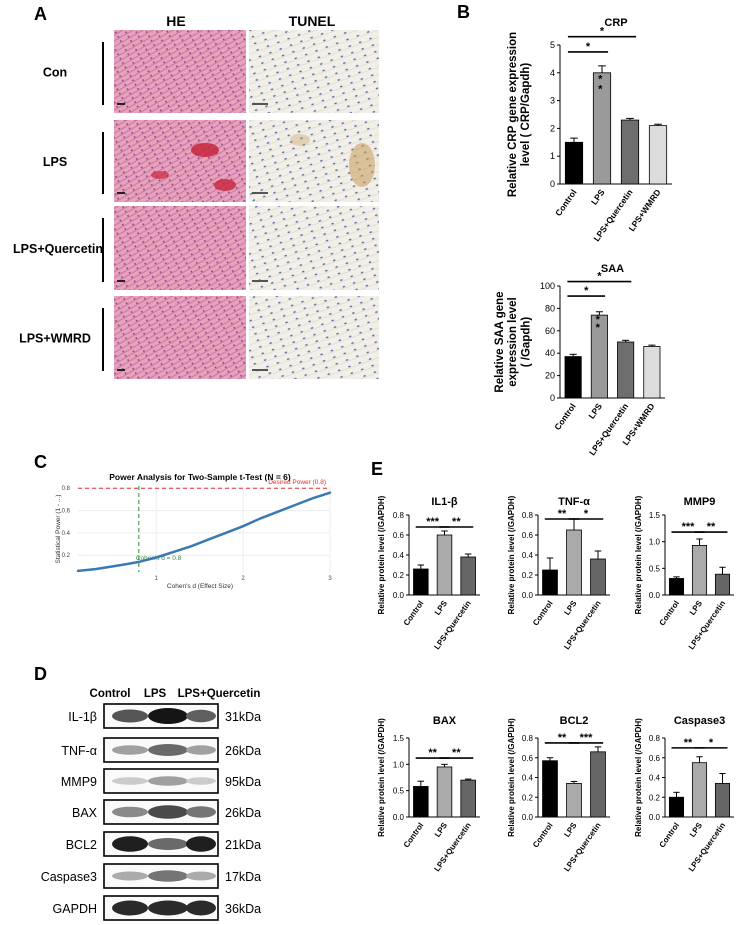 The width and height of the screenshot is (753, 925). Describe the element at coordinates (445, 721) in the screenshot. I see `chart-title: BAX` at that location.